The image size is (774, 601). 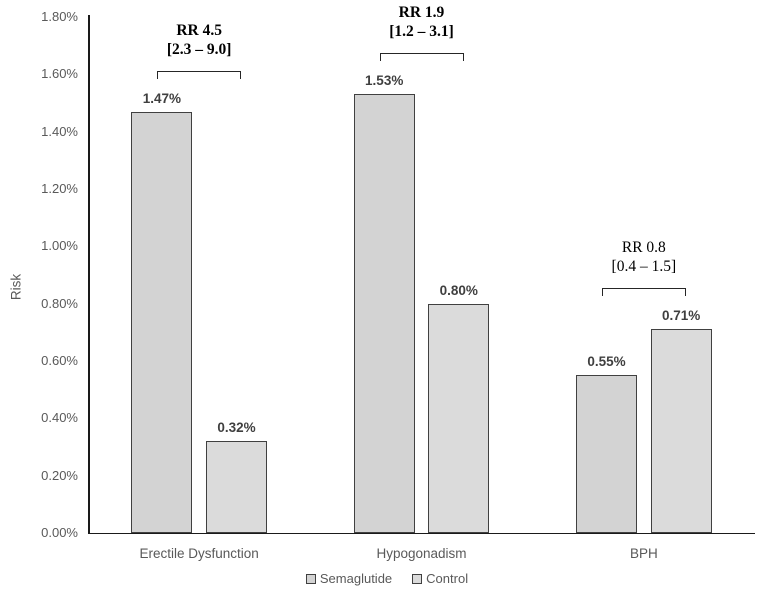 What do you see at coordinates (59, 74) in the screenshot?
I see `y-tick-label: 1.60%` at bounding box center [59, 74].